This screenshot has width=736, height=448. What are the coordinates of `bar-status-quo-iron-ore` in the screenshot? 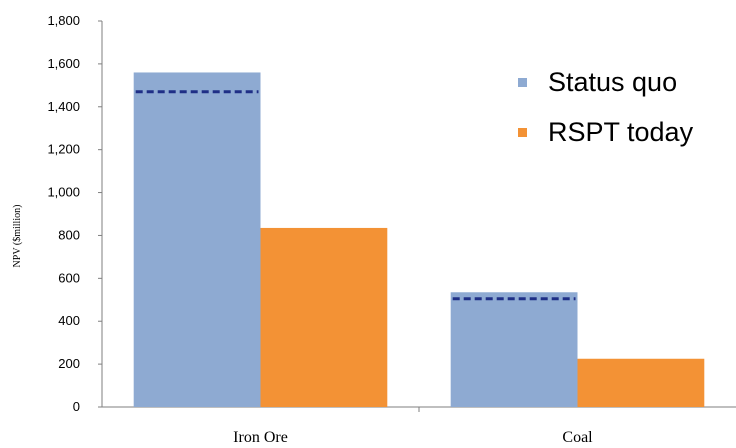 It's located at (197, 239).